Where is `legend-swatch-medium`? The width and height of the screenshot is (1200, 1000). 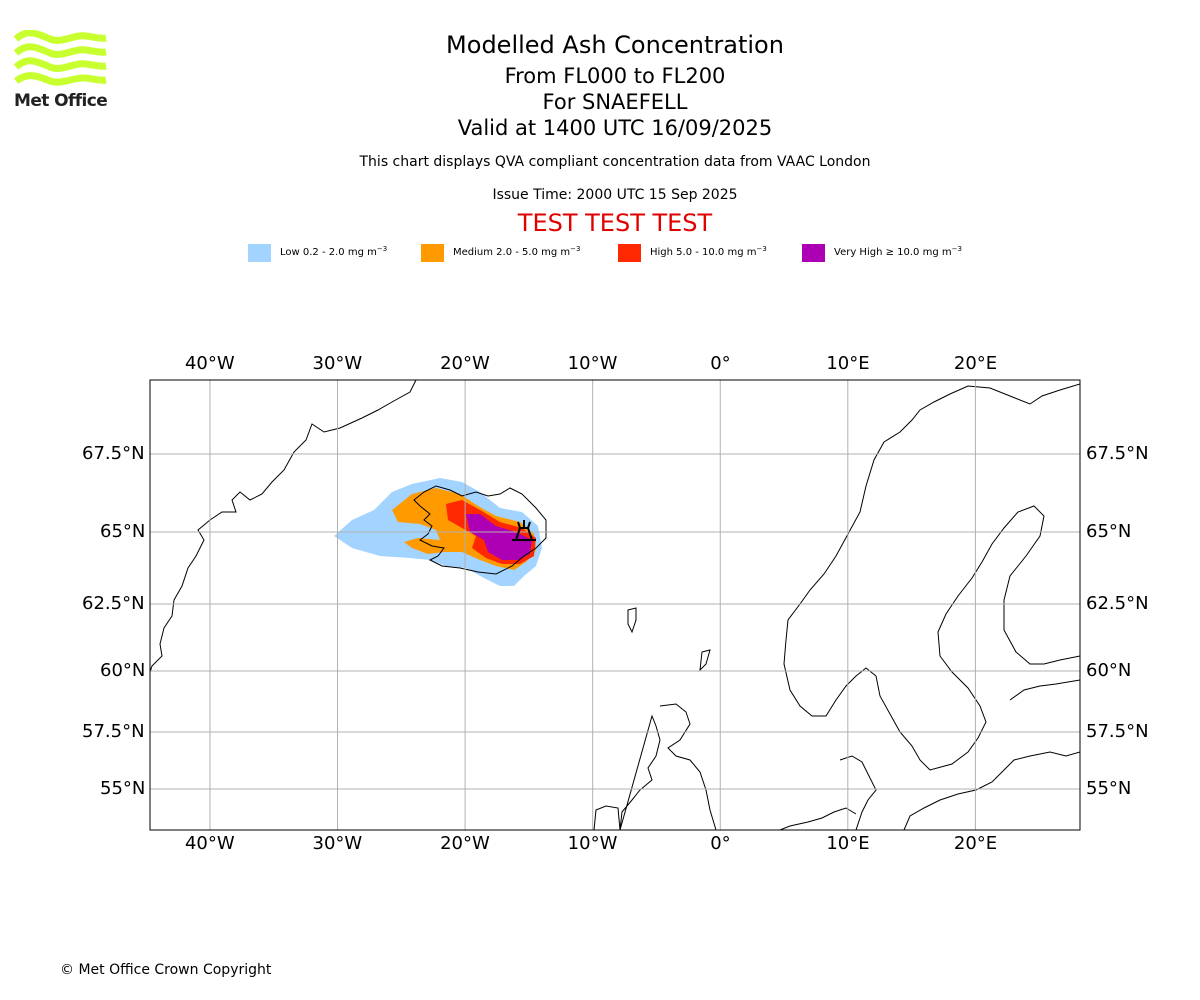
legend-swatch-medium is located at coordinates (432, 253).